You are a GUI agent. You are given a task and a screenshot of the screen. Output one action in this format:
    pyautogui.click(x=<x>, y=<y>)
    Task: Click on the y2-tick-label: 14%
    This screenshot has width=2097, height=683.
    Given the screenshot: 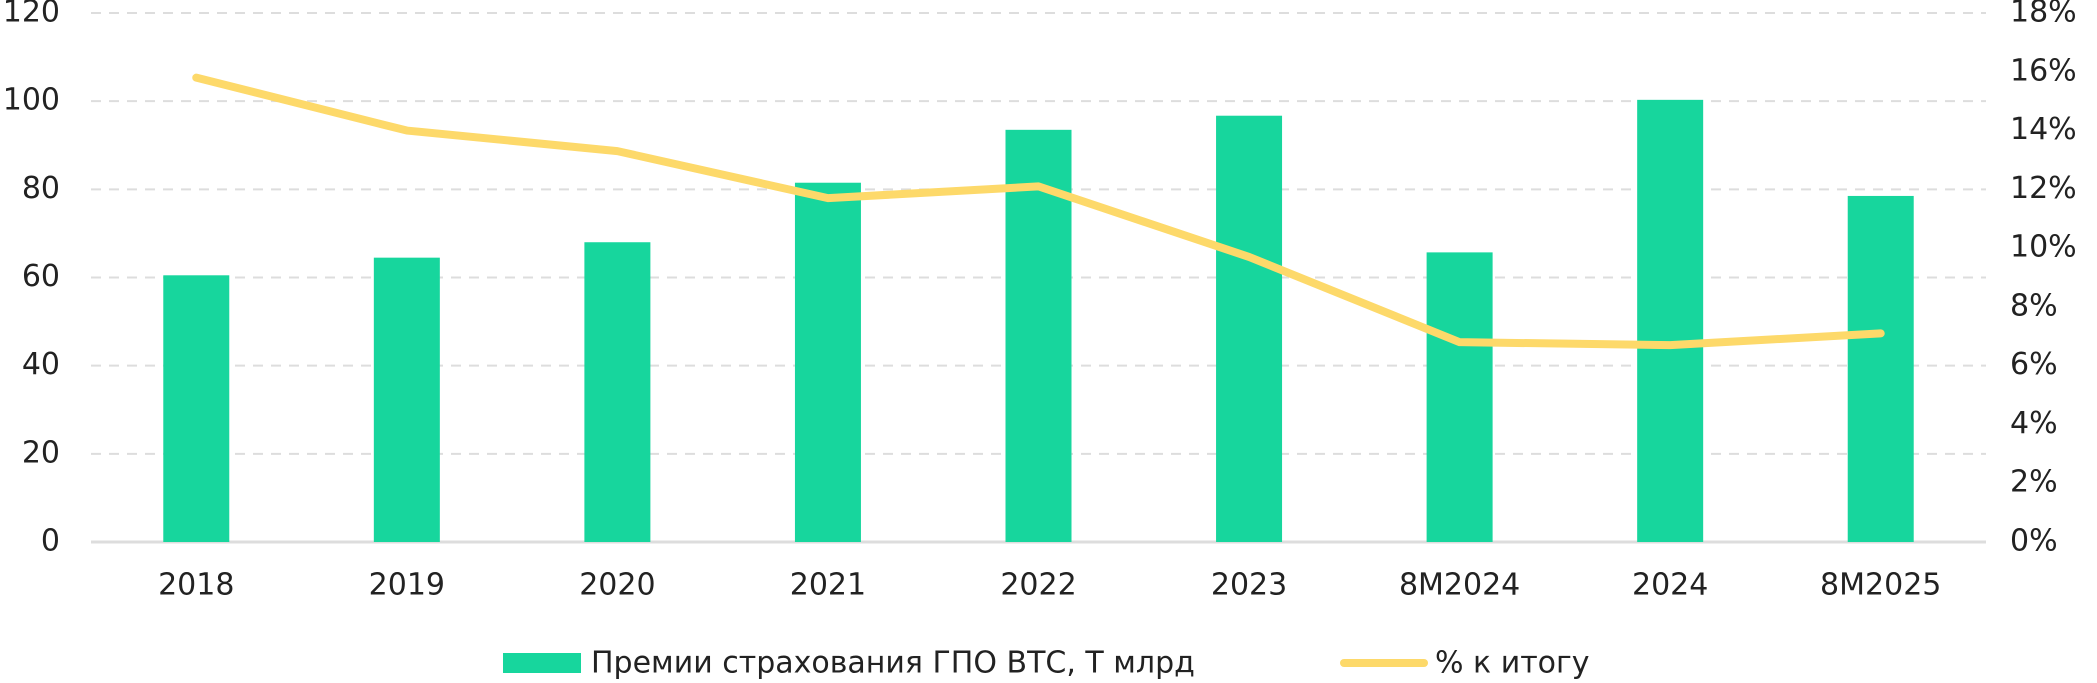 What is the action you would take?
    pyautogui.click(x=2043, y=129)
    